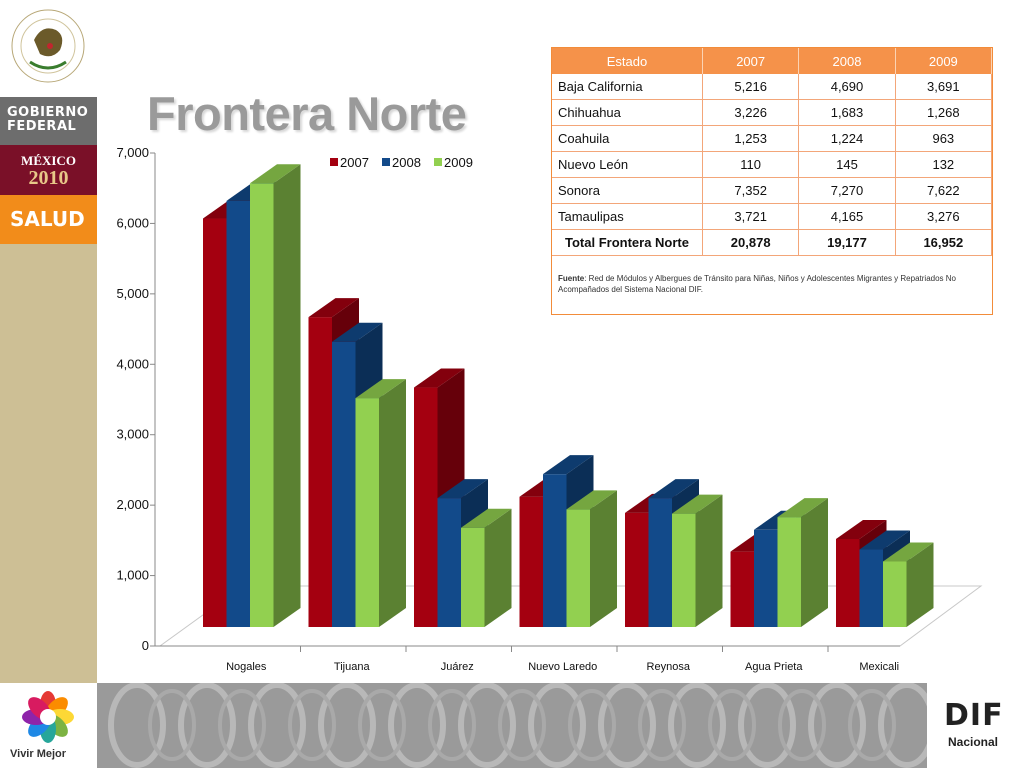 This screenshot has width=1024, height=768. I want to click on cell-2008: 1,683, so click(847, 112).